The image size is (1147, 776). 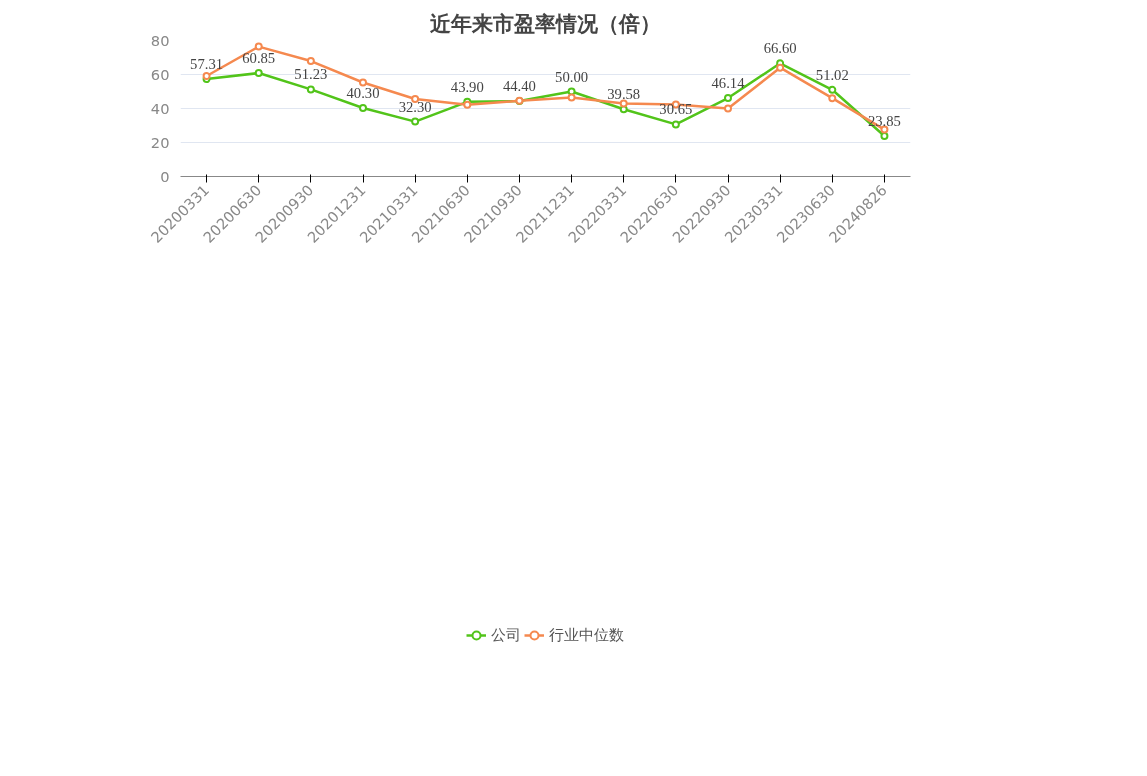 I want to click on data-label: 57.31, so click(x=207, y=64).